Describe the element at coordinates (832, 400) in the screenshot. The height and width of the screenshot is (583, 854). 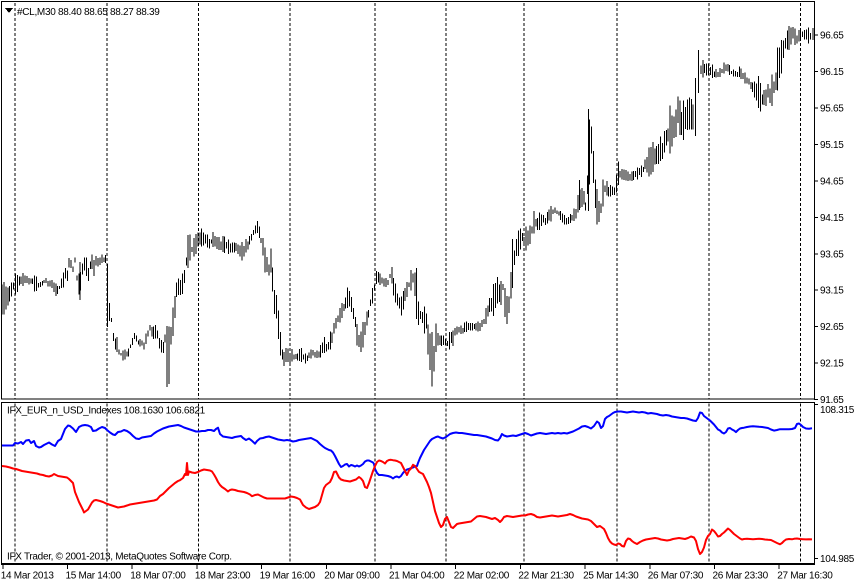
I see `svg-text: 91.65` at that location.